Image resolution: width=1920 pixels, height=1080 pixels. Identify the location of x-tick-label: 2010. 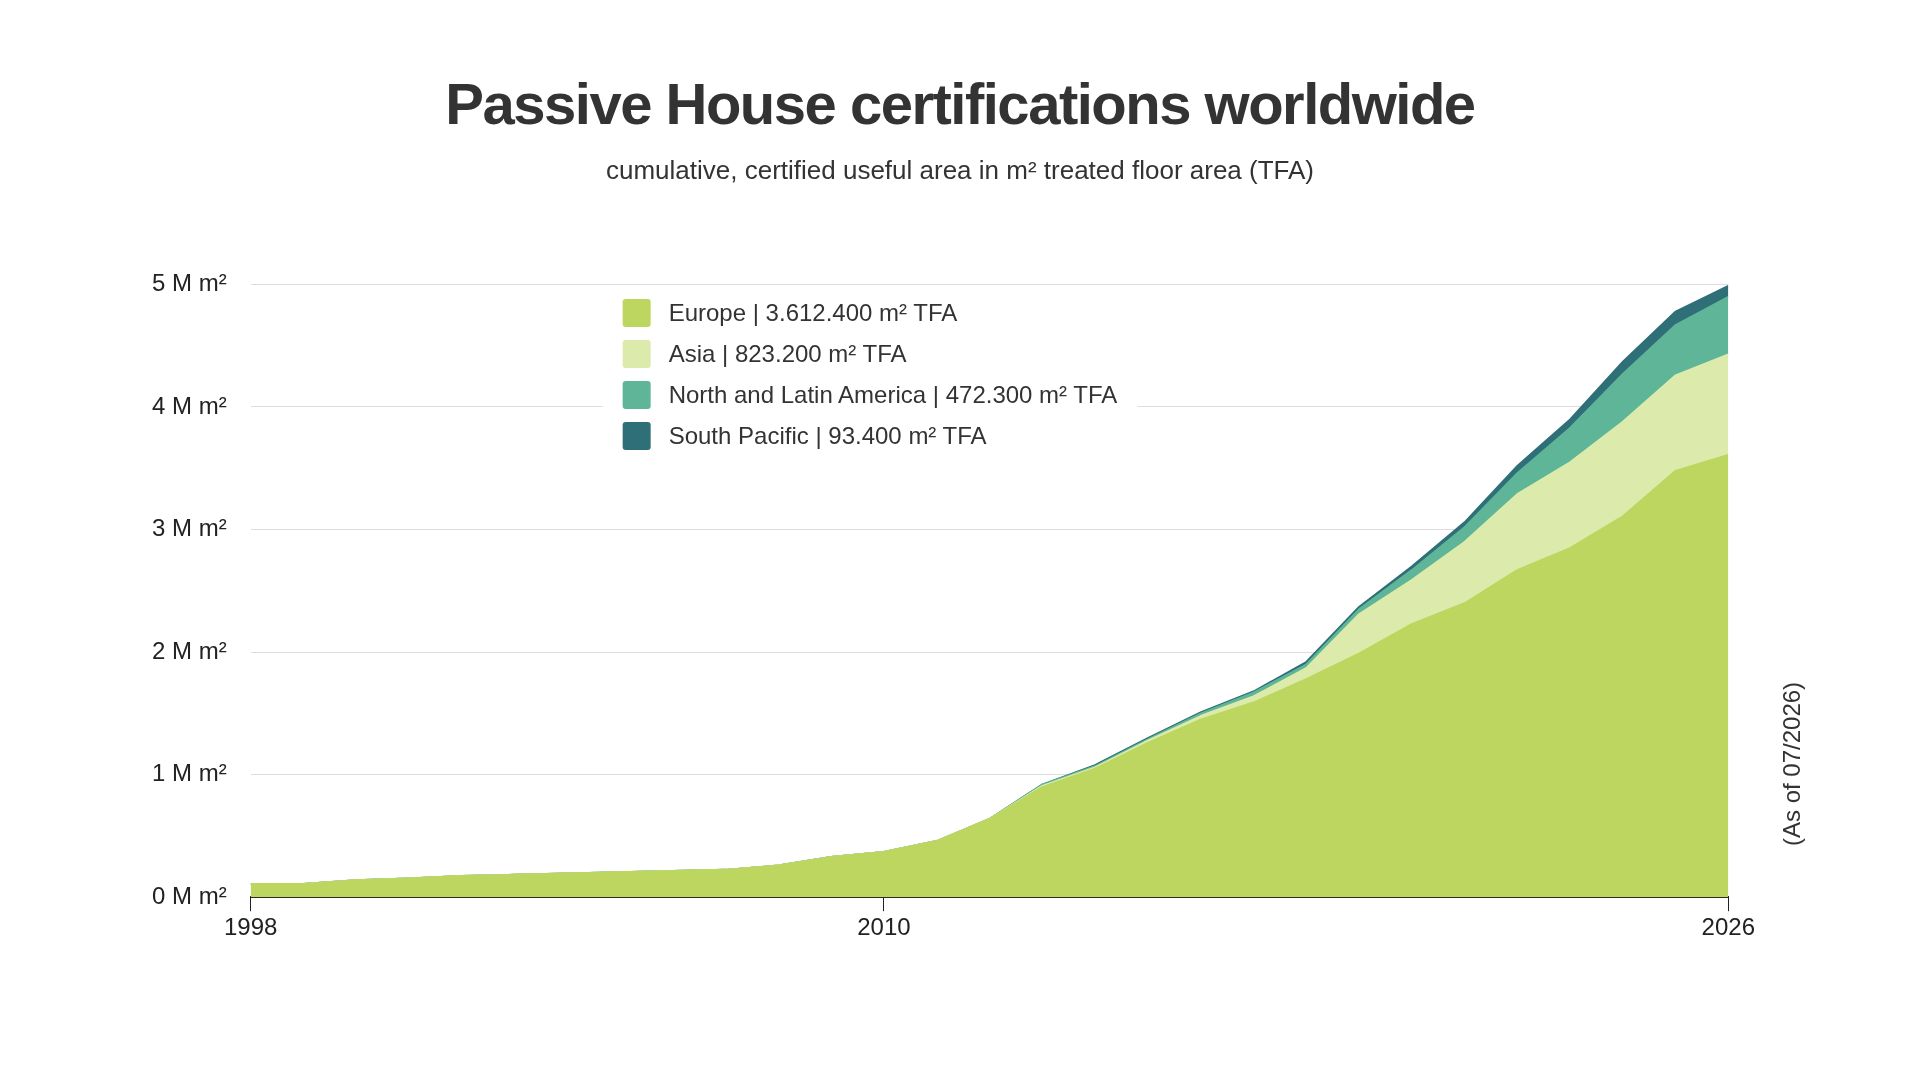
(884, 927).